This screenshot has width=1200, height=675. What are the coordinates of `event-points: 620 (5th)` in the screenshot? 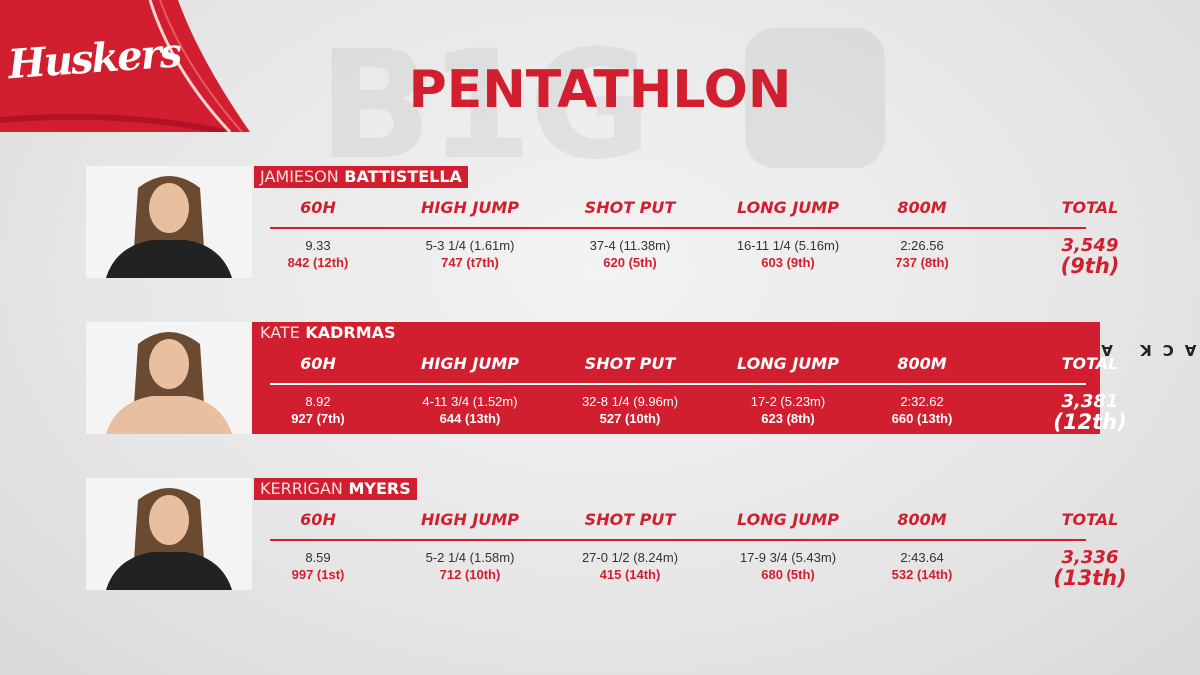 It's located at (630, 262).